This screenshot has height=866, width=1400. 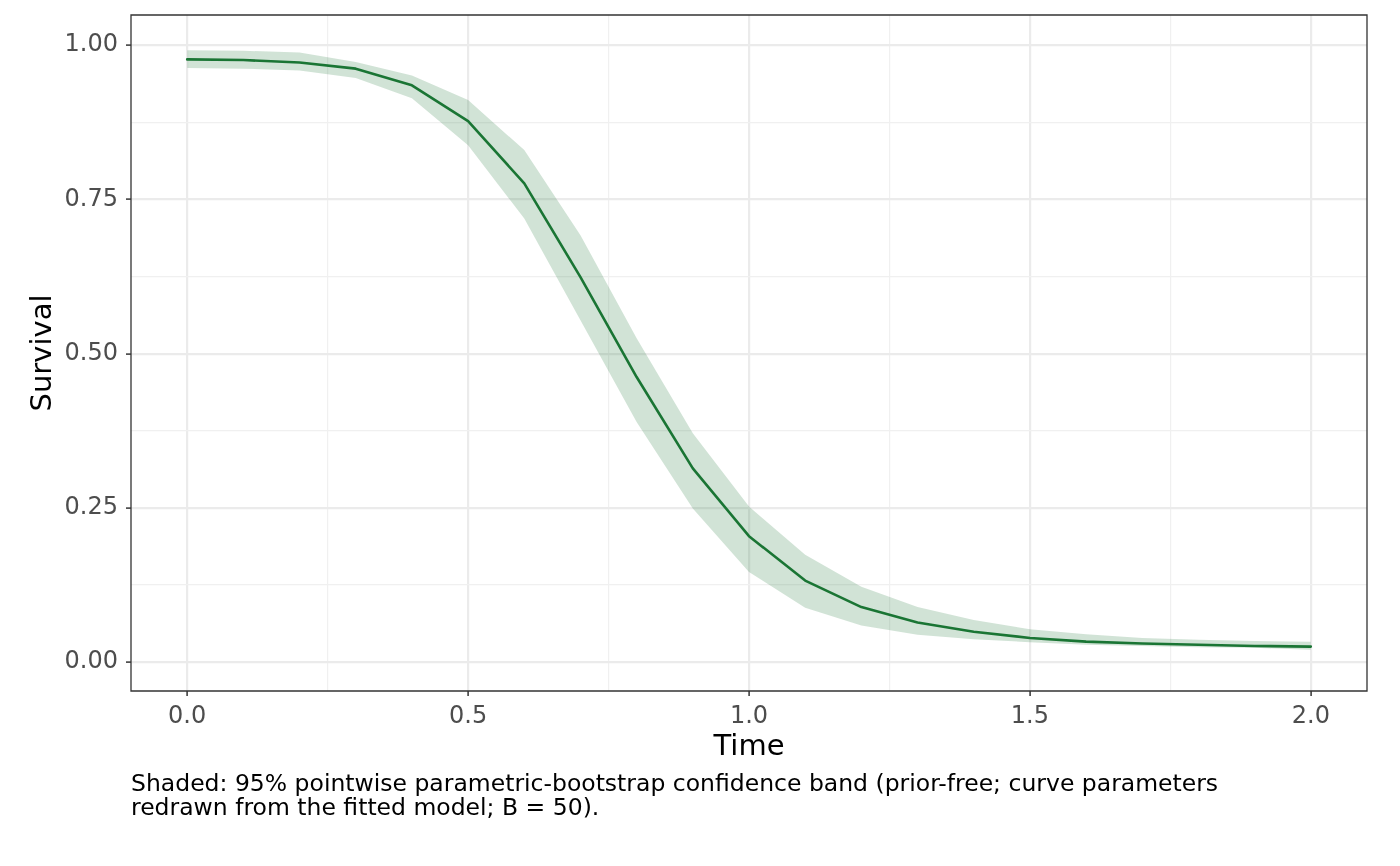 I want to click on y-tick-label: 1.00, so click(x=91, y=43).